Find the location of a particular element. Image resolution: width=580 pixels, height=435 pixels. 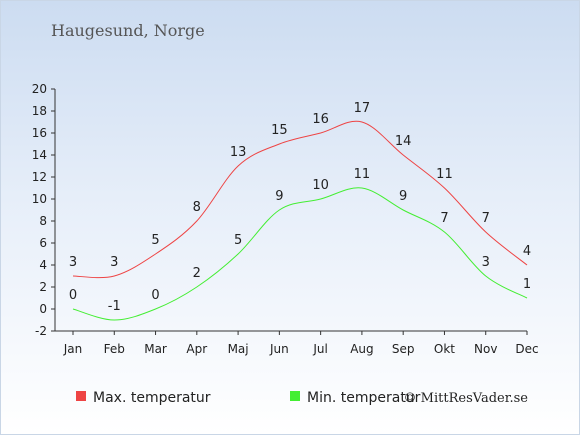

x-tick-label: Mar is located at coordinates (155, 349).